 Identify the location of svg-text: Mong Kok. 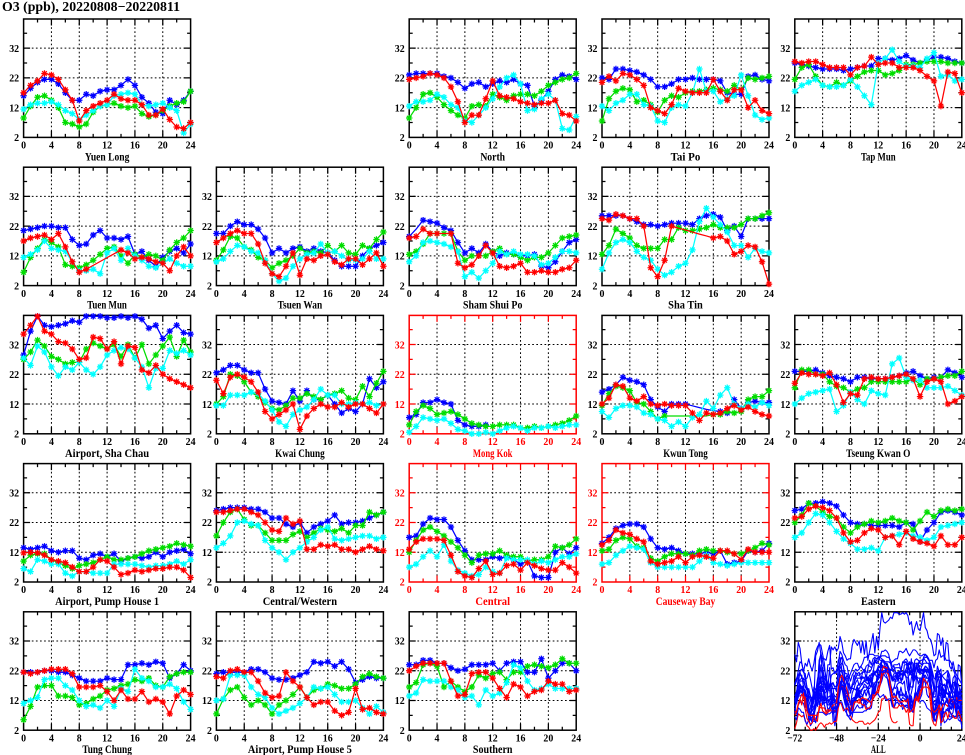
(493, 453).